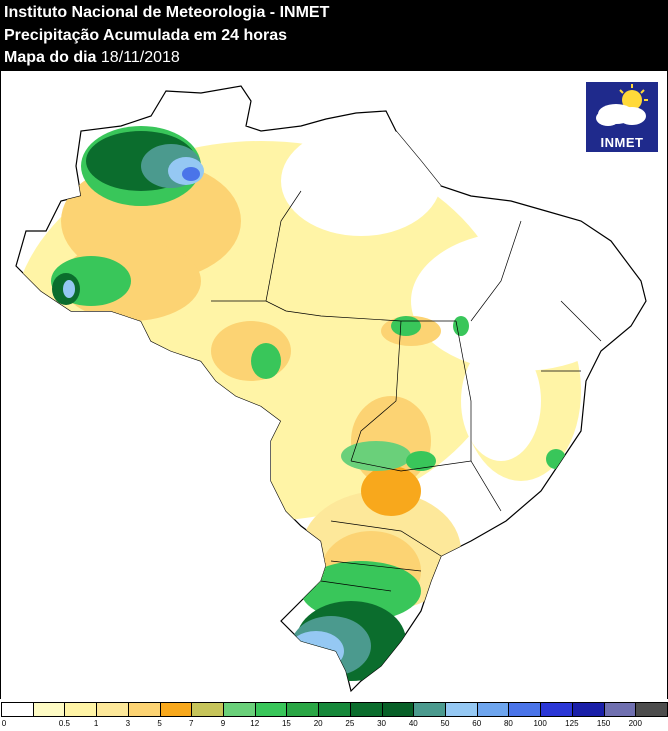 The width and height of the screenshot is (668, 731). What do you see at coordinates (140, 57) in the screenshot?
I see `date-value: 18/11/2018` at bounding box center [140, 57].